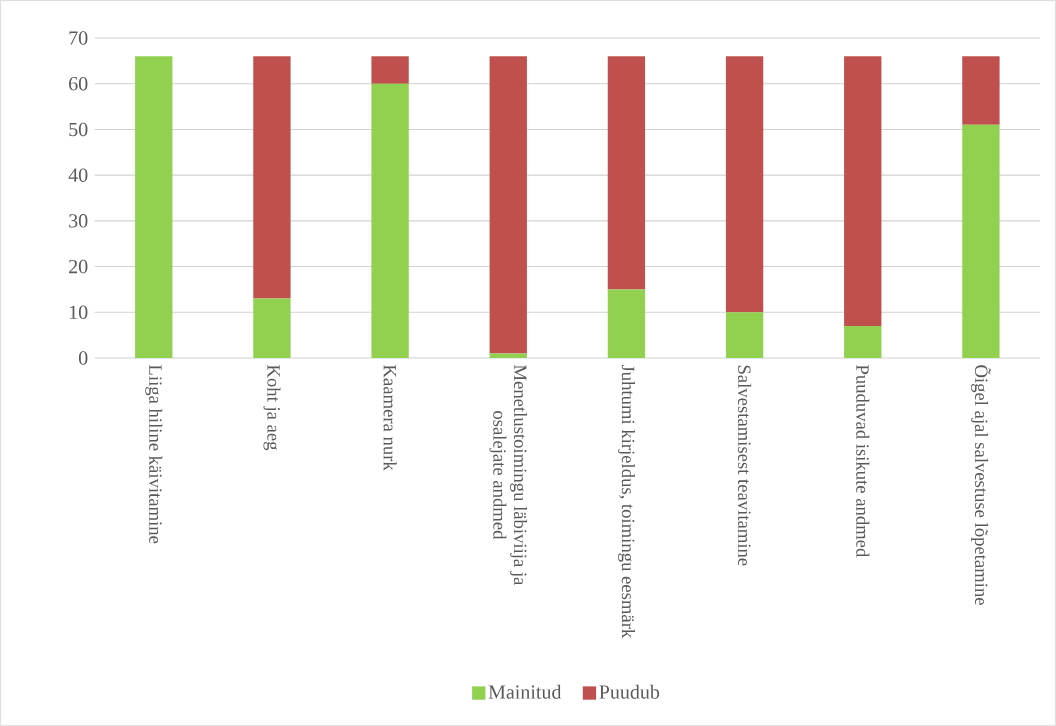 The image size is (1056, 726). I want to click on y-tick-label: 40, so click(78, 175).